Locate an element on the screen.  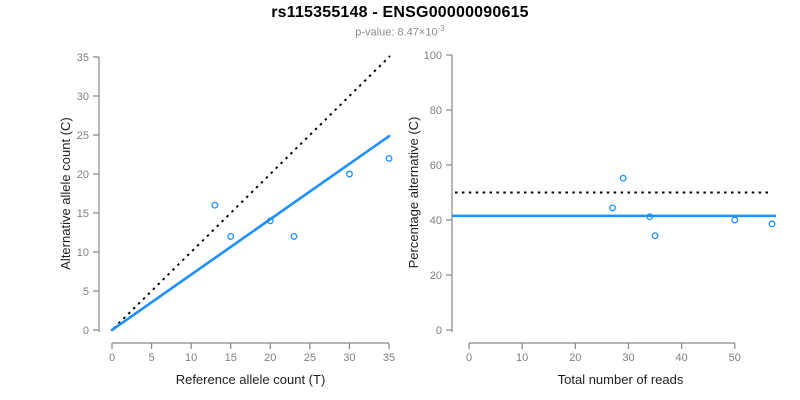
y-tick-label: 15 is located at coordinates (83, 214).